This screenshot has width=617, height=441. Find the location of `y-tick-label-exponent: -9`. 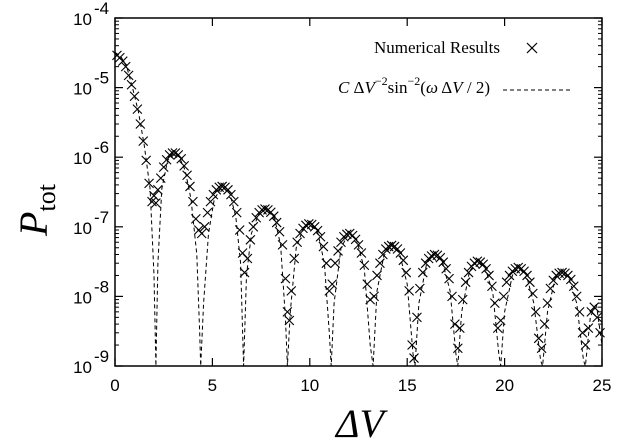

y-tick-label-exponent: -9 is located at coordinates (101, 356).